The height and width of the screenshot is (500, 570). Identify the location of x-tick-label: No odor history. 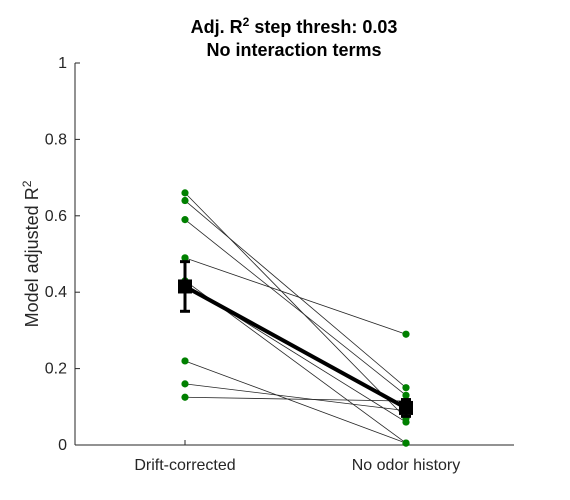
(406, 465).